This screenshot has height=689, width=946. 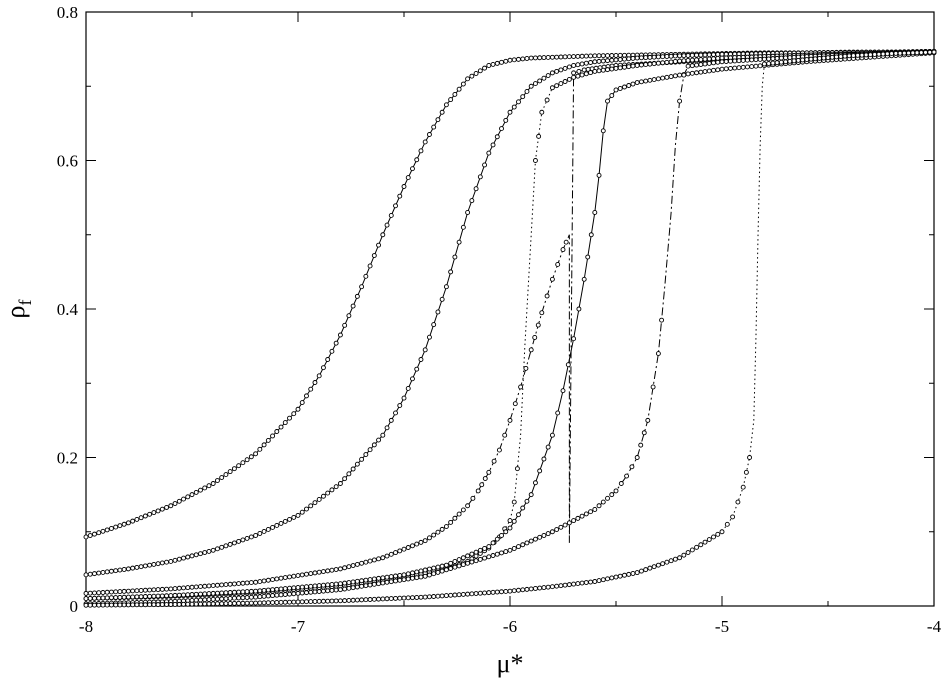 What do you see at coordinates (25, 303) in the screenshot?
I see `y-axis-label-subscript: f` at bounding box center [25, 303].